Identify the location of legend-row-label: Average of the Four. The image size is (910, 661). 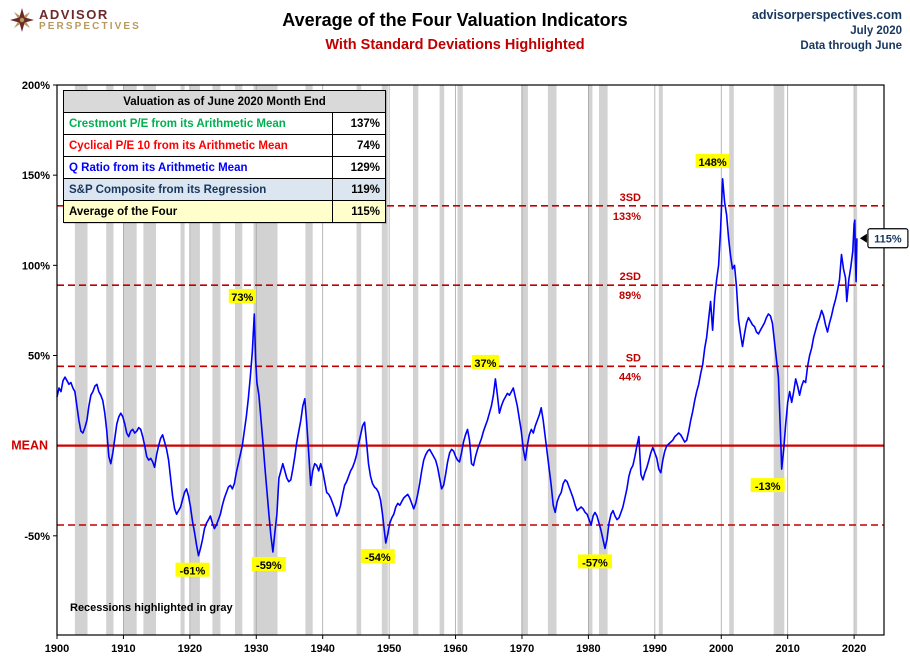
(198, 211).